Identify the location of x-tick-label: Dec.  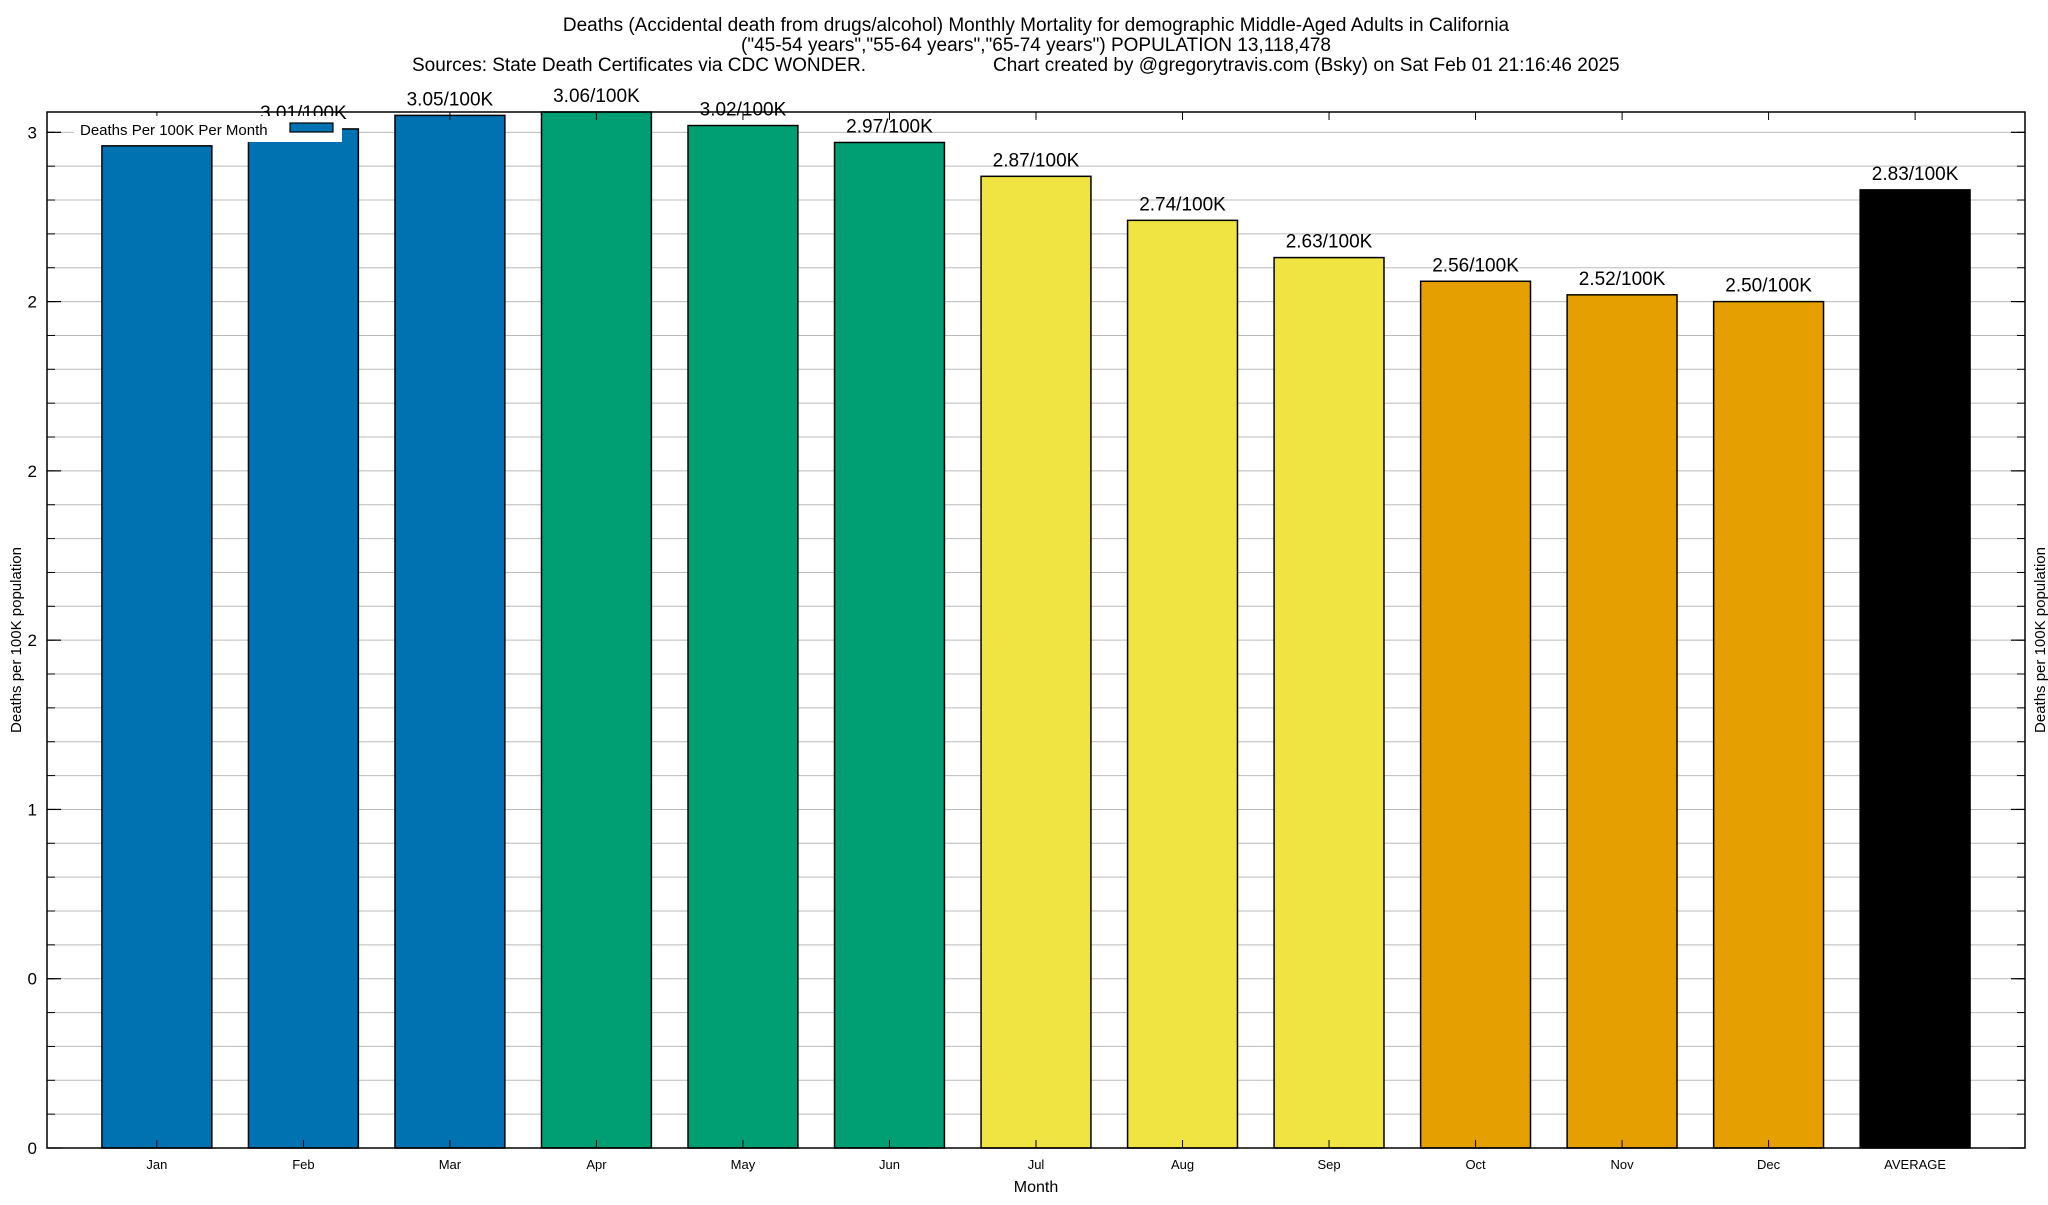
(1769, 1164).